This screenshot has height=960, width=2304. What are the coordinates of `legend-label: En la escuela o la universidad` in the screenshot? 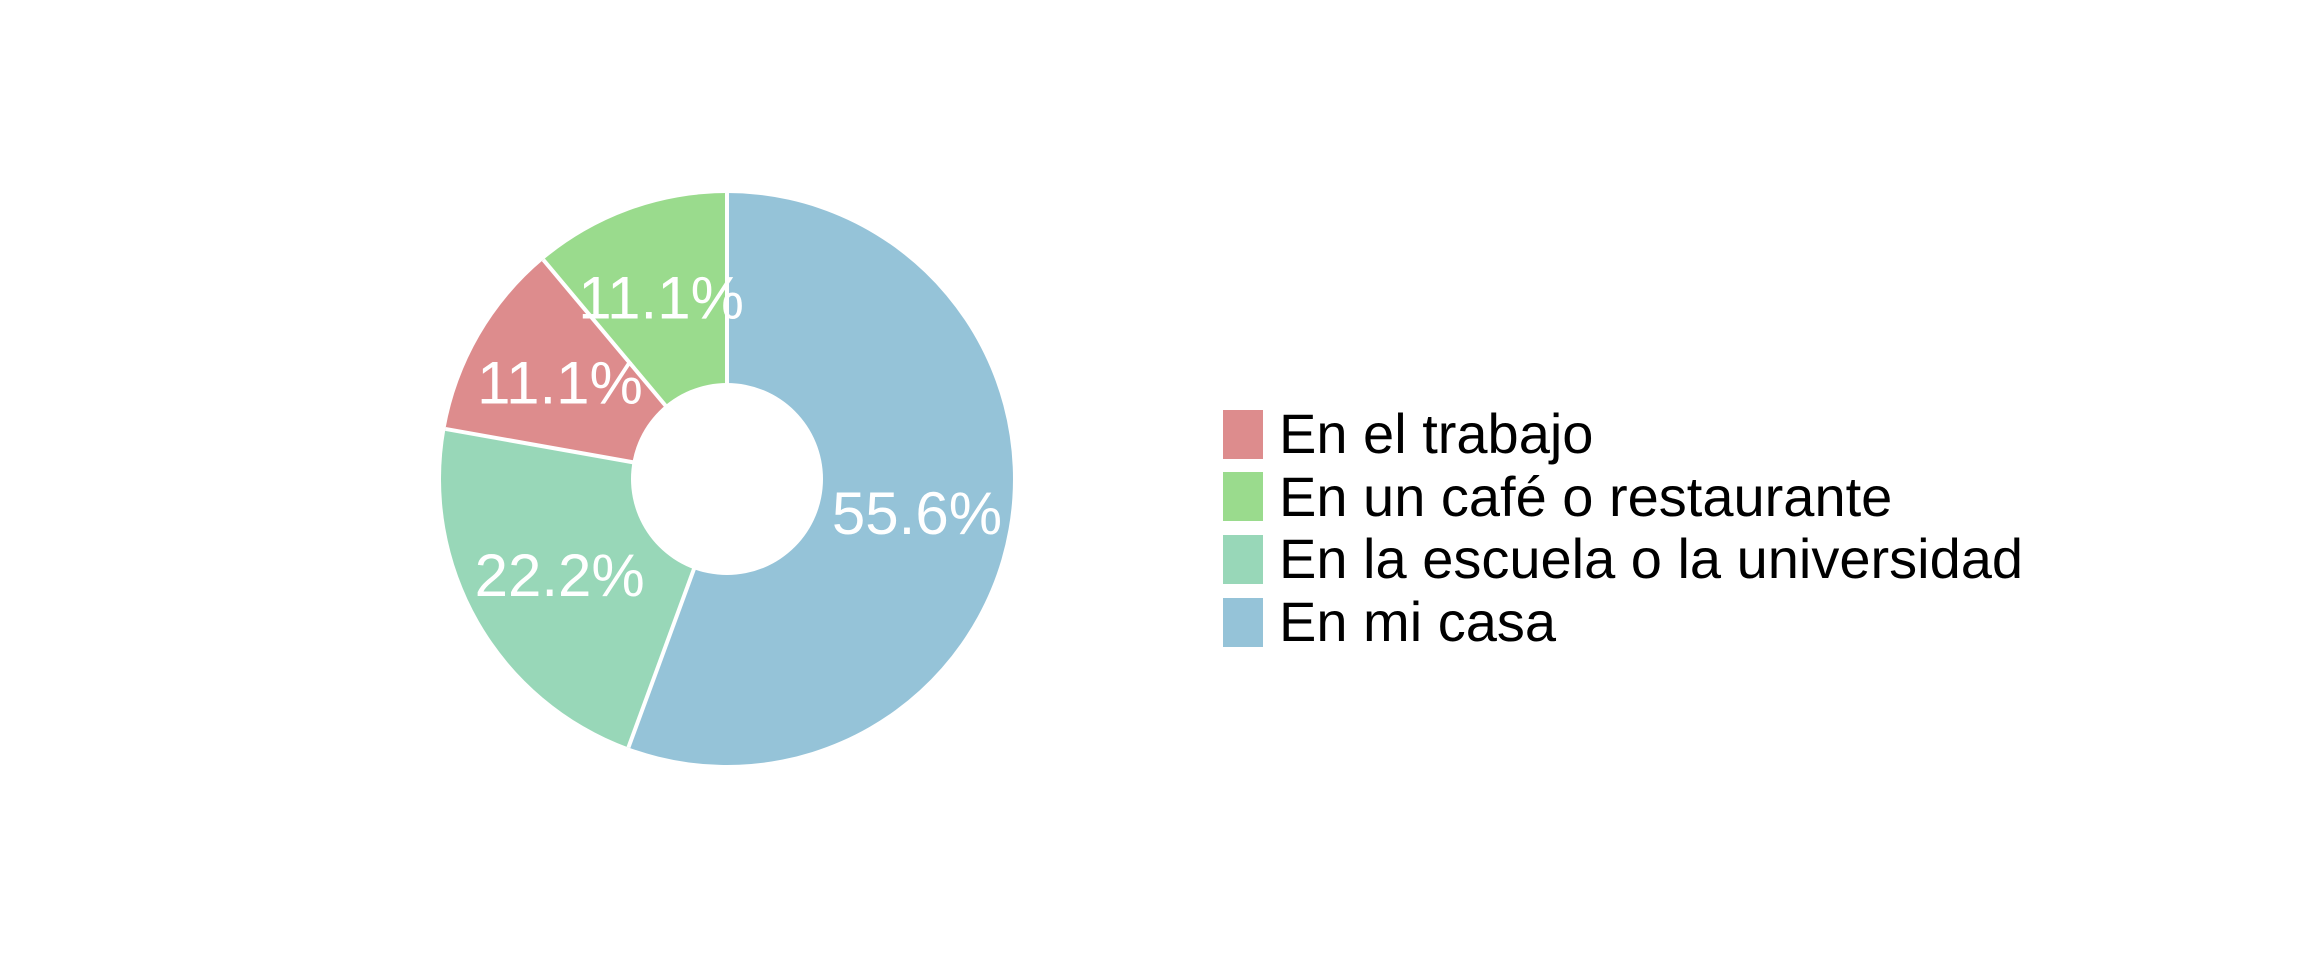 It's located at (1651, 559).